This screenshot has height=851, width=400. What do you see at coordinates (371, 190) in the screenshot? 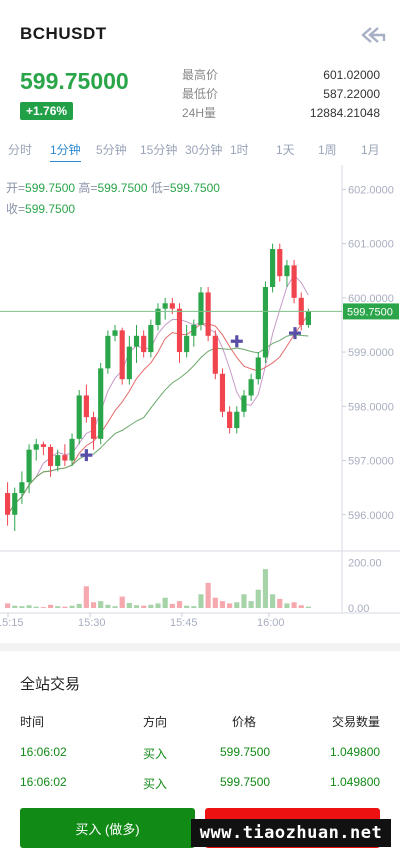
I see `price-tick-label: 602.0000` at bounding box center [371, 190].